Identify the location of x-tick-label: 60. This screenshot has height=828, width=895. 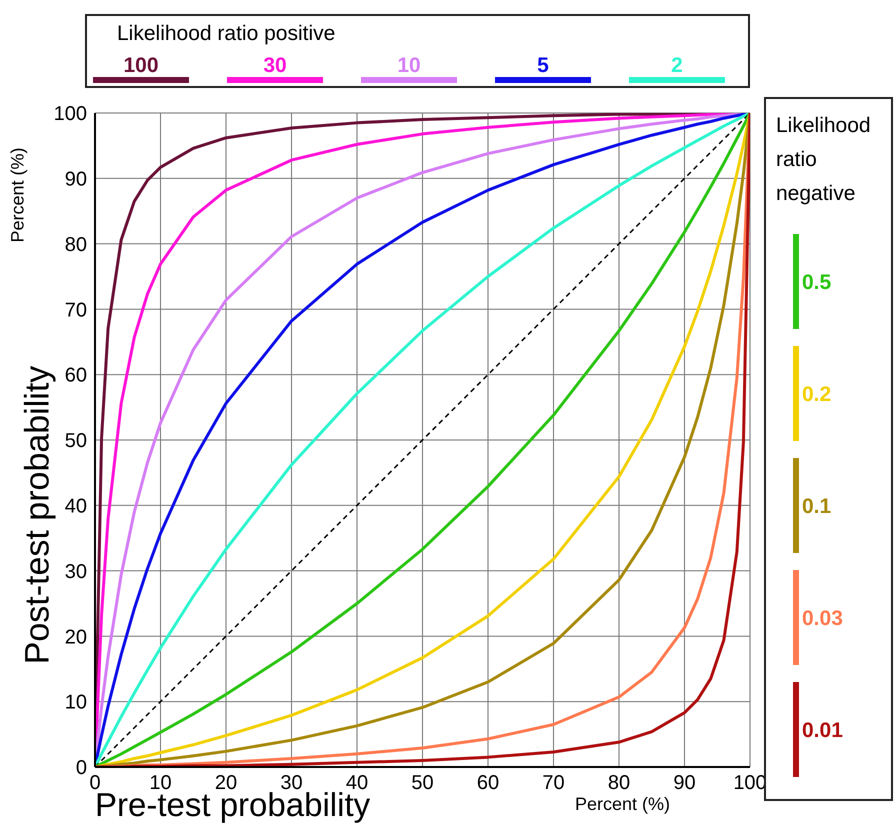
(488, 783).